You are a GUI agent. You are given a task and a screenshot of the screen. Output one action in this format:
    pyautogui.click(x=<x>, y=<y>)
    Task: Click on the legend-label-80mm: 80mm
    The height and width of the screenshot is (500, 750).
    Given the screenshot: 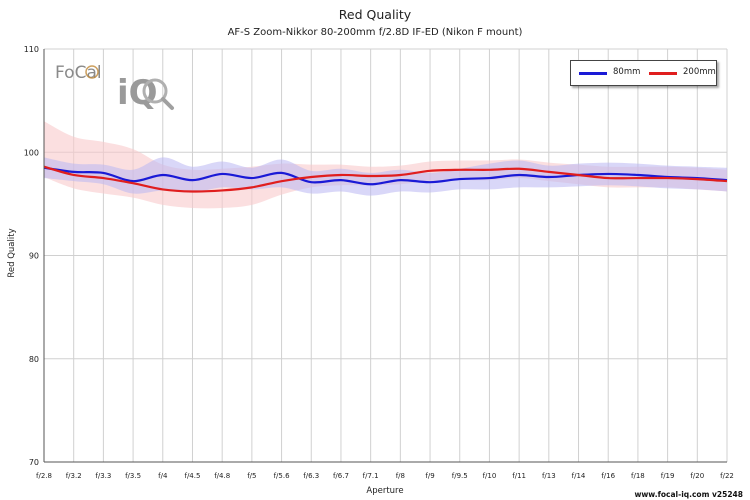 What is the action you would take?
    pyautogui.click(x=627, y=72)
    